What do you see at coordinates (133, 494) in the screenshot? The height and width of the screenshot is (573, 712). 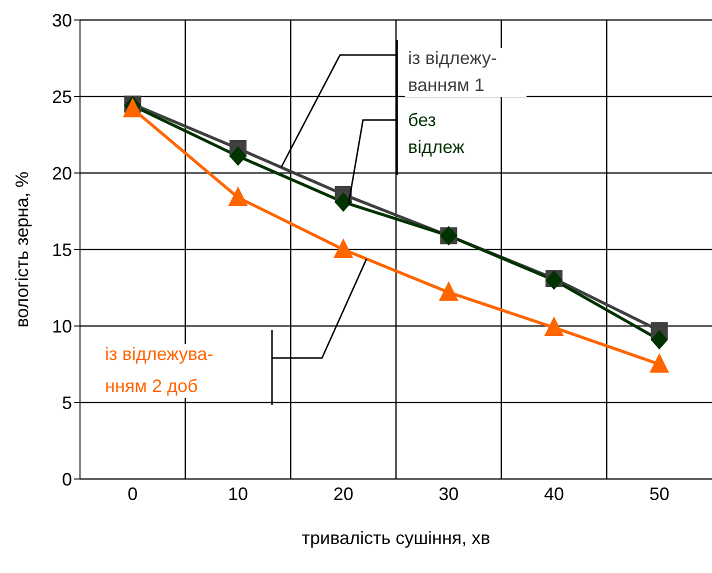 I see `x-tick-label: 0` at bounding box center [133, 494].